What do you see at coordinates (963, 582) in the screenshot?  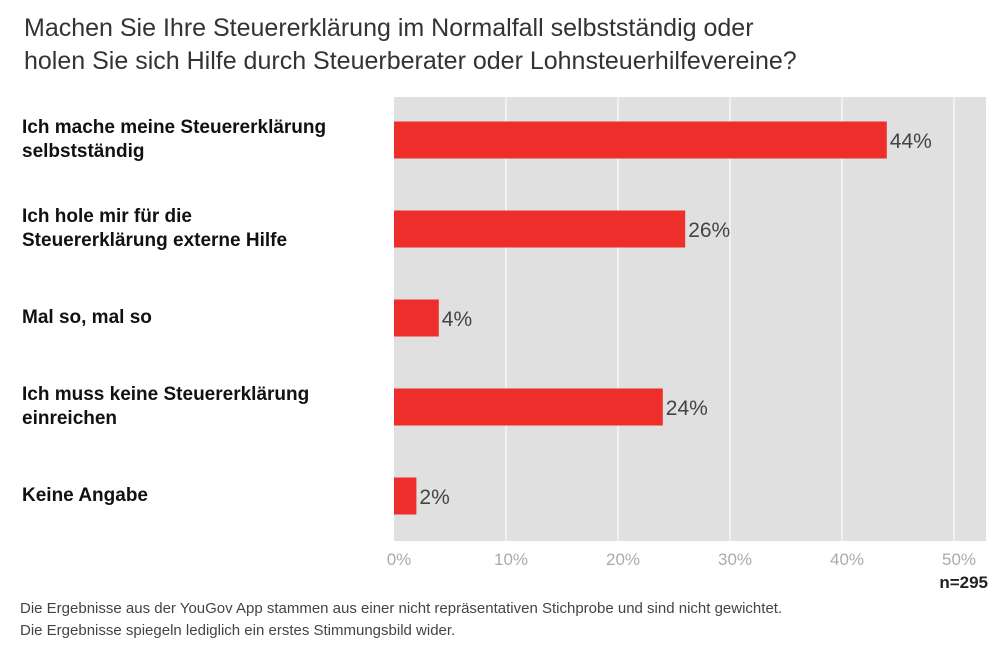 I see `sample-size: n=295` at bounding box center [963, 582].